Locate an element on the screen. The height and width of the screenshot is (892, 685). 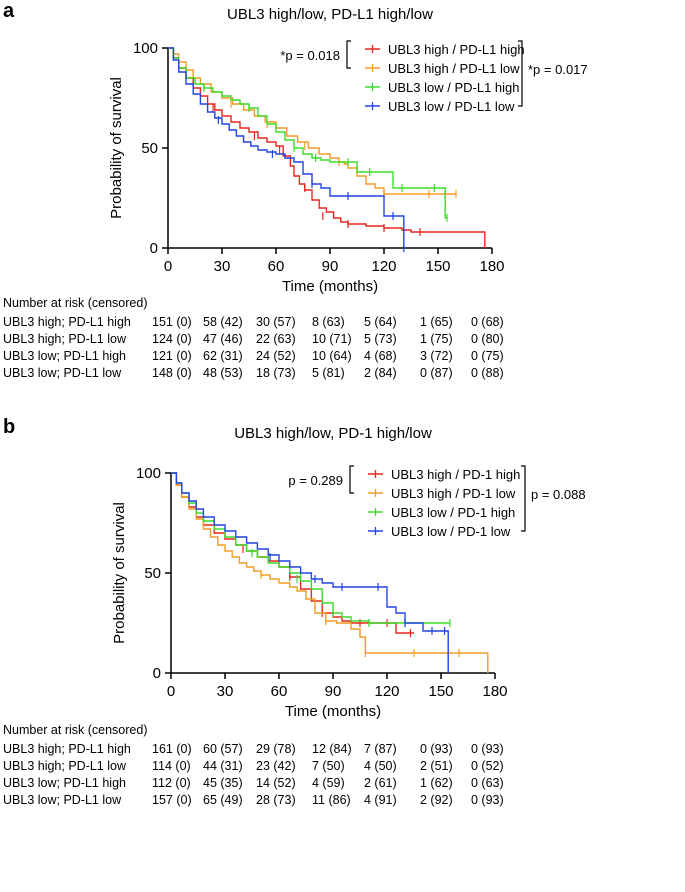
y-tick-label: 0 is located at coordinates (157, 673).